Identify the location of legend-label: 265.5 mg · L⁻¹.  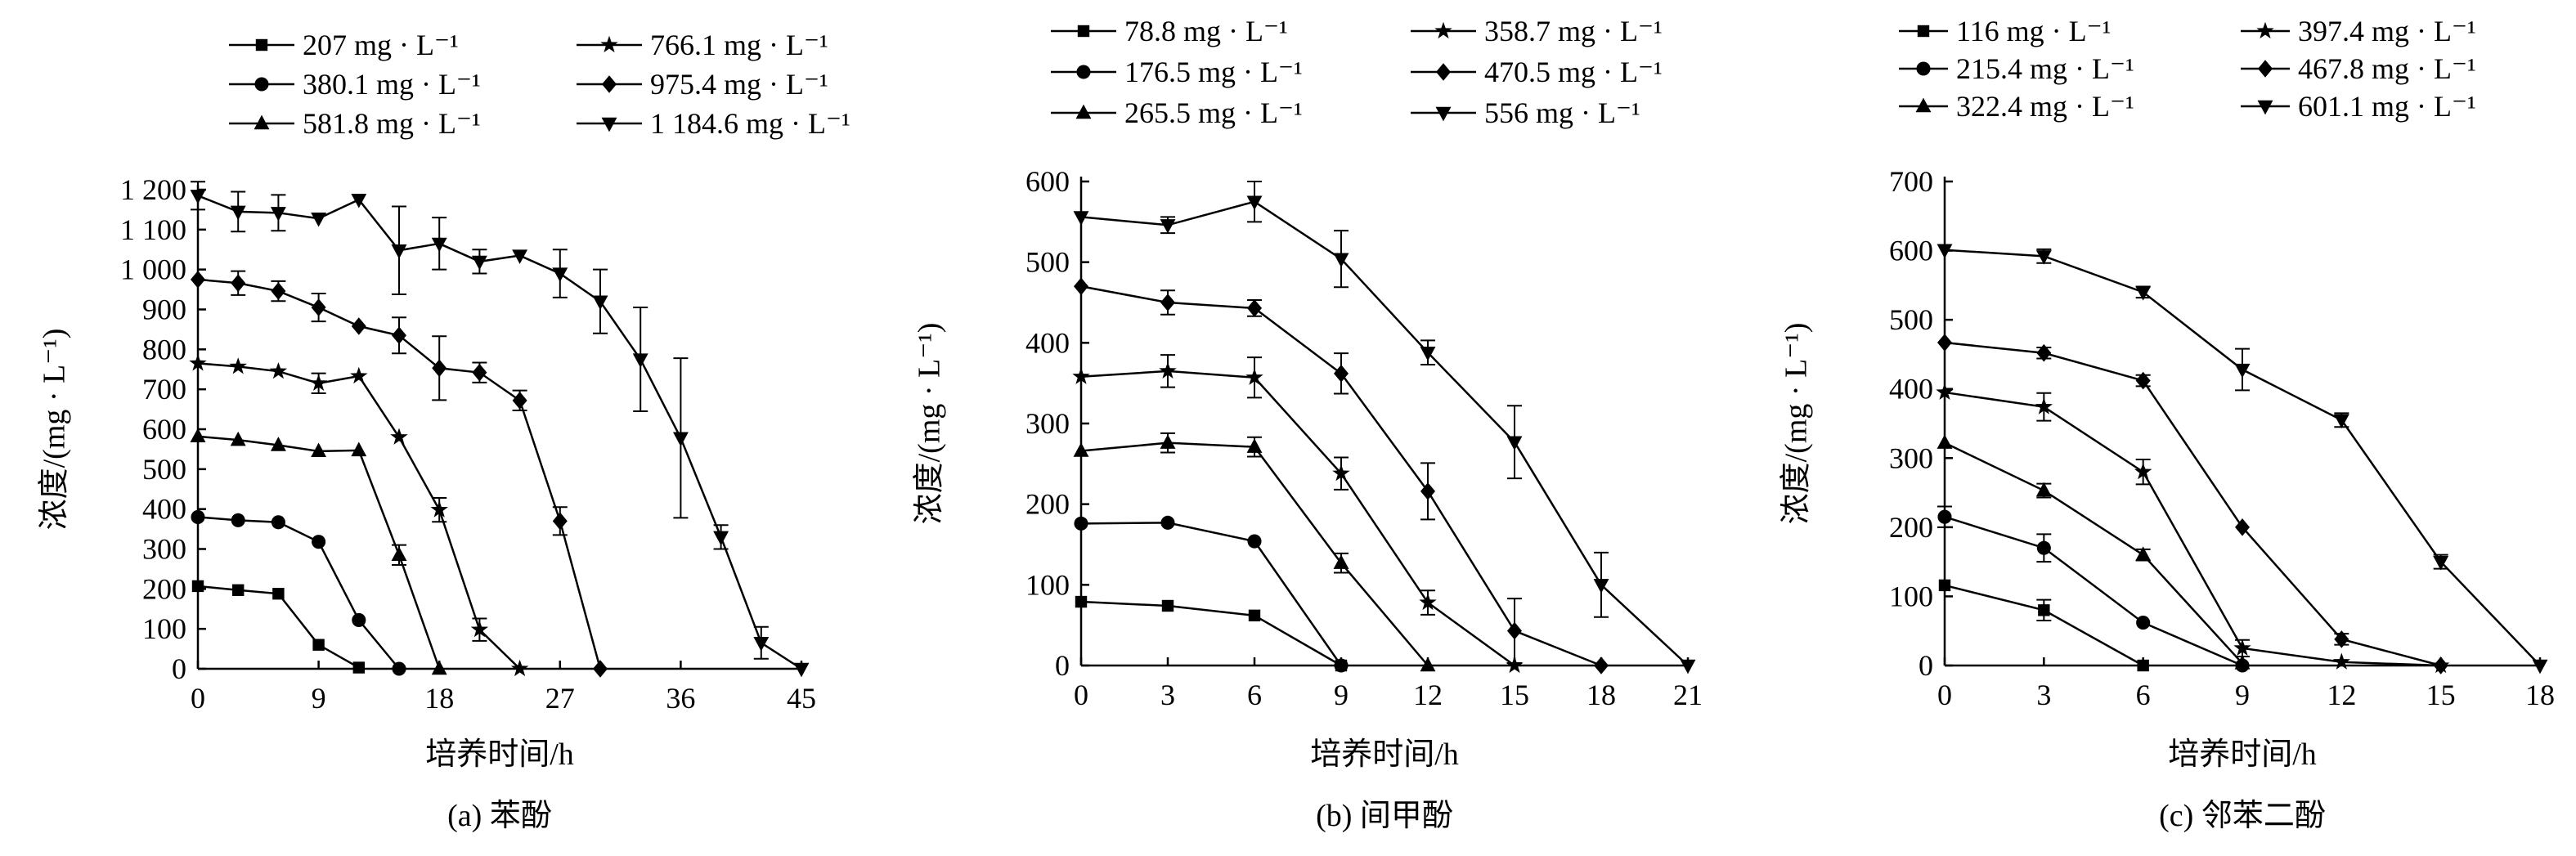
(1213, 112).